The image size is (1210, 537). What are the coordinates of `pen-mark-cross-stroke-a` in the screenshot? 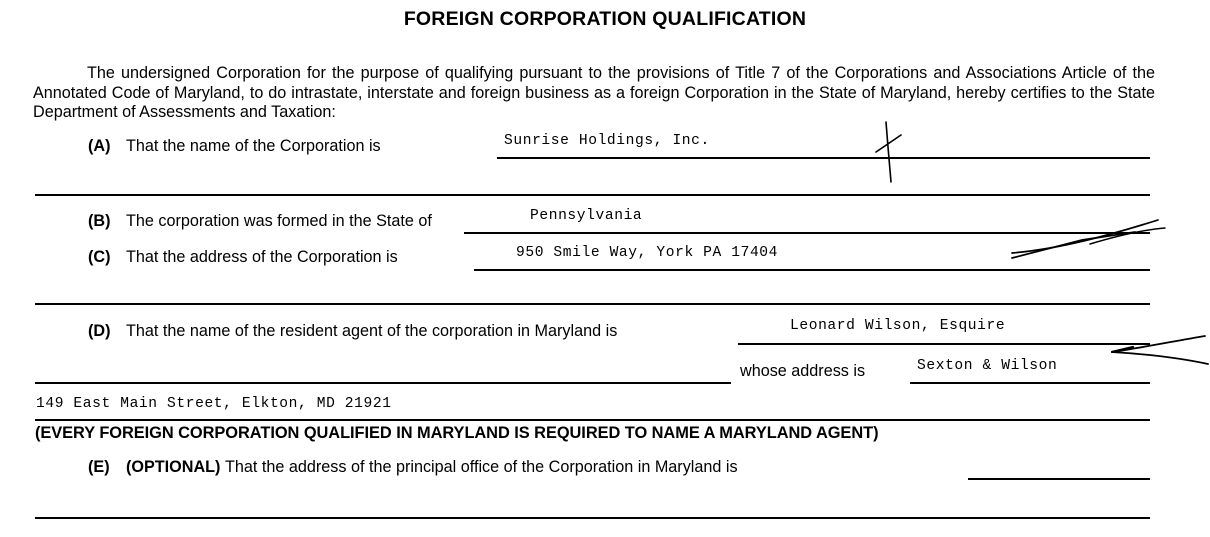 It's located at (888, 143).